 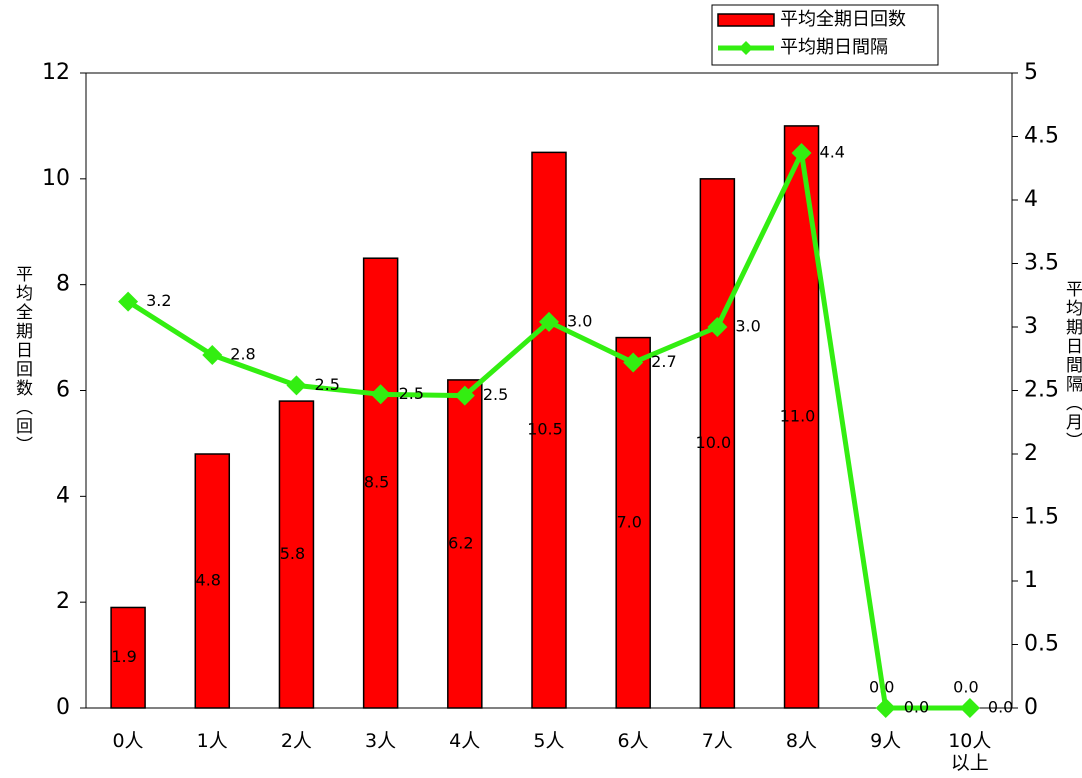 What do you see at coordinates (843, 19) in the screenshot?
I see `legend-label: 平均全期日回数` at bounding box center [843, 19].